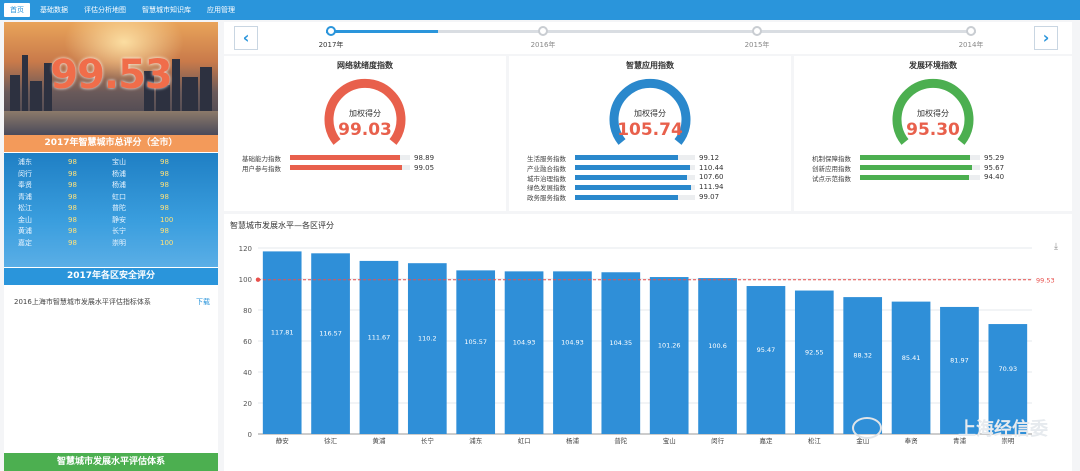 The width and height of the screenshot is (1080, 471). Describe the element at coordinates (717, 346) in the screenshot. I see `bar-value-label: 100.6` at that location.